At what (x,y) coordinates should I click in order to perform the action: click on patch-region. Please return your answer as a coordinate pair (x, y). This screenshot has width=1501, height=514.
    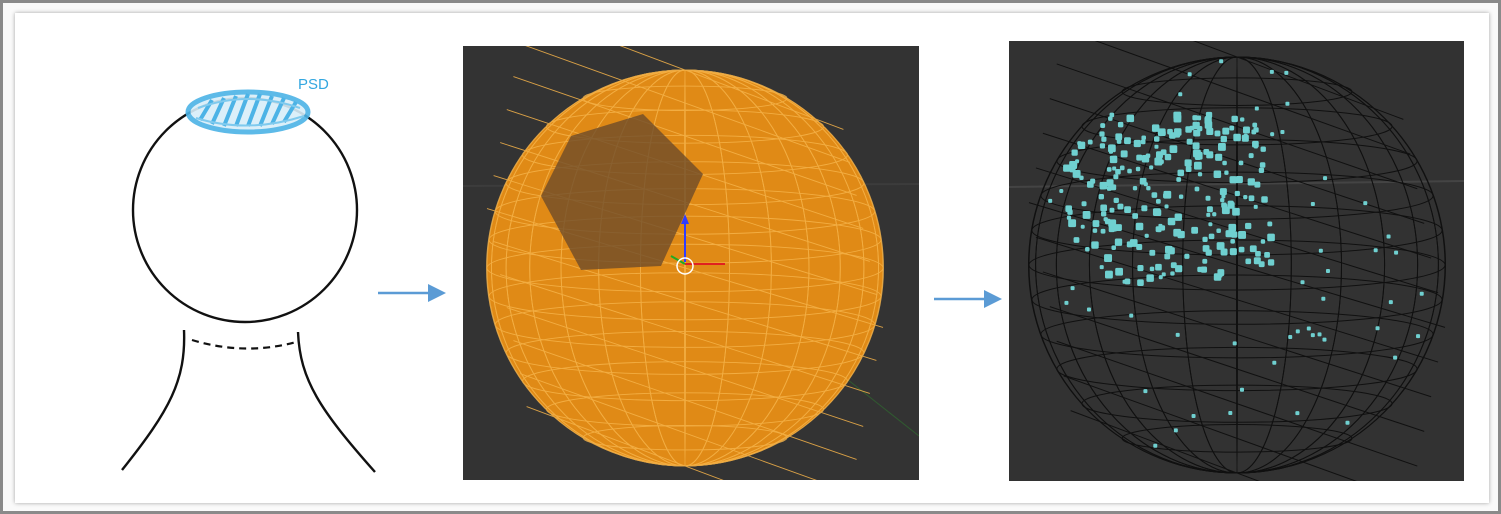
    Looking at the image, I should click on (622, 192).